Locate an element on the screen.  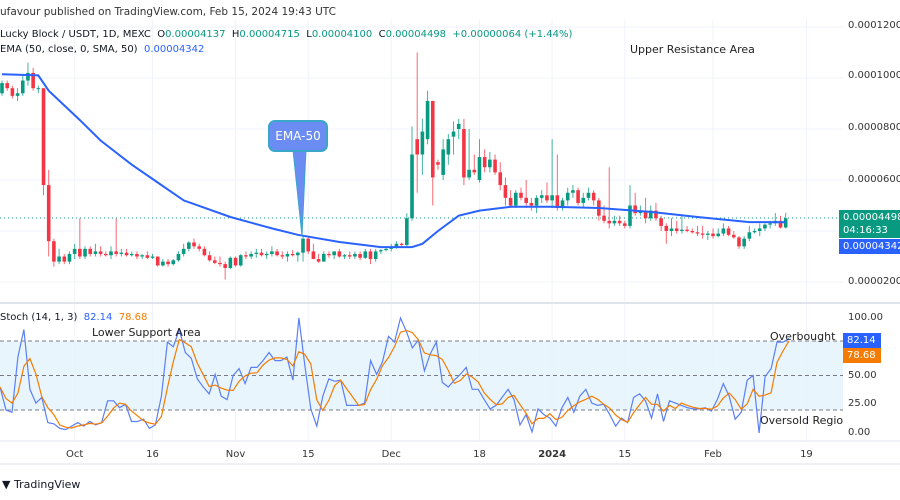
open-label: O is located at coordinates (161, 34).